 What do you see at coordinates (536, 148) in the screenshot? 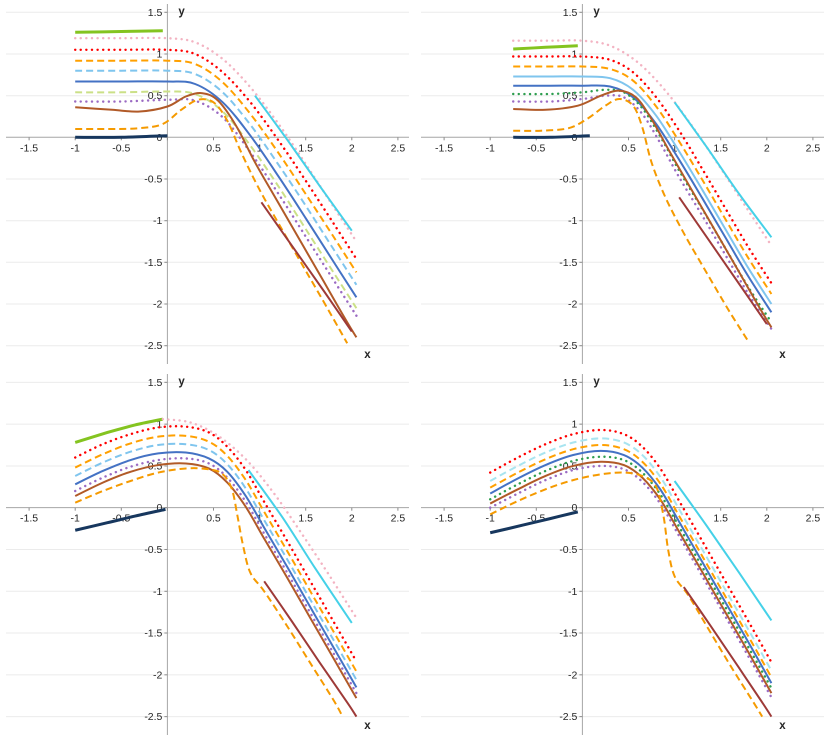
I see `x-tick-label: -0.5` at bounding box center [536, 148].